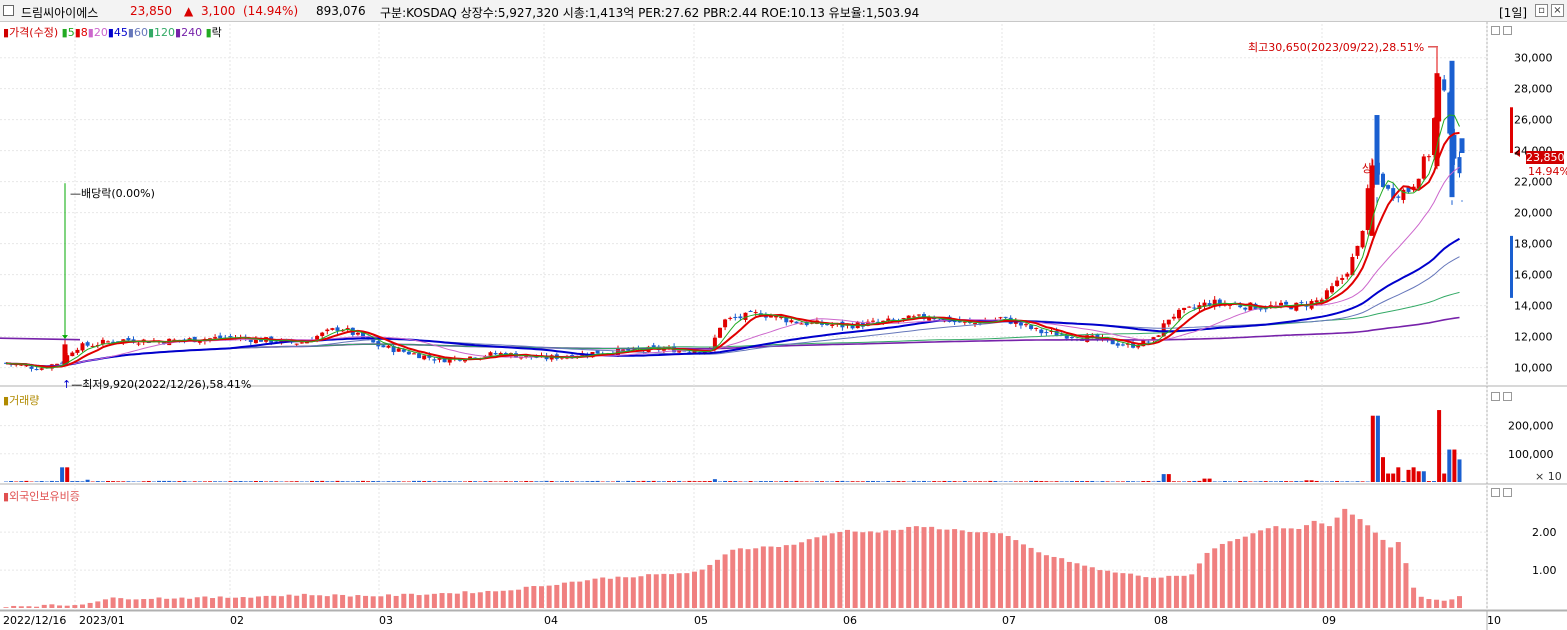  I want to click on legend-extra: 락, so click(216, 32).